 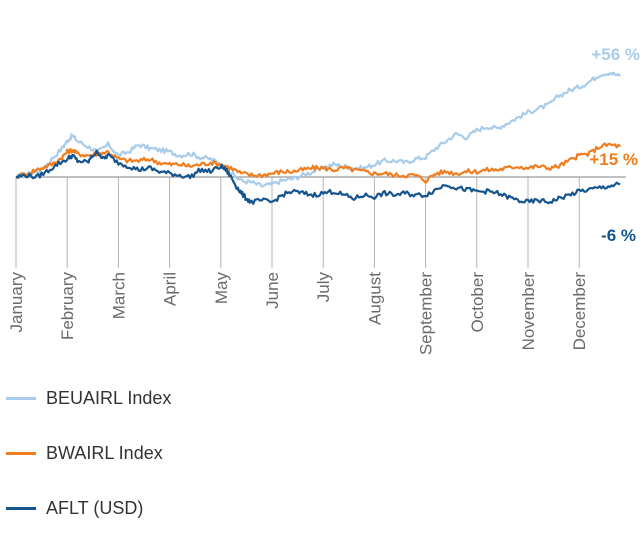 I want to click on month-label-january: January, so click(x=16, y=302).